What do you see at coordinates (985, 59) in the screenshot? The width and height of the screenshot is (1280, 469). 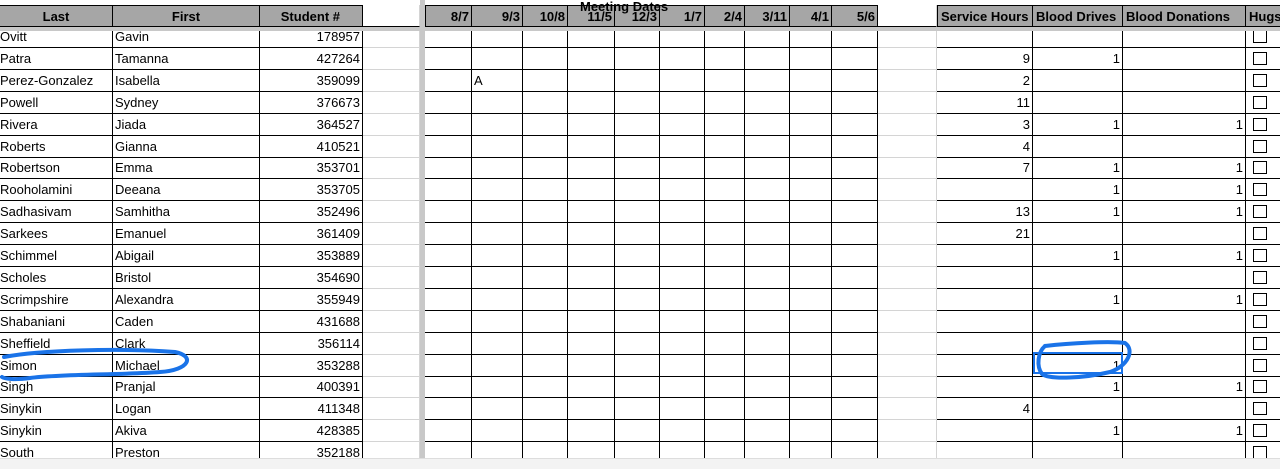 I see `hours-cell: 9` at bounding box center [985, 59].